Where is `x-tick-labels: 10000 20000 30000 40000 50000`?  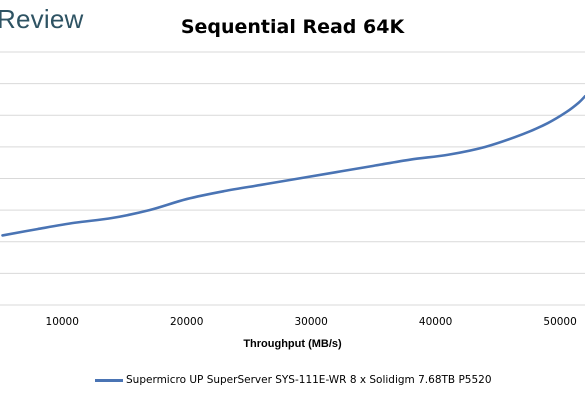
x-tick-labels: 10000 20000 30000 40000 50000 is located at coordinates (311, 322).